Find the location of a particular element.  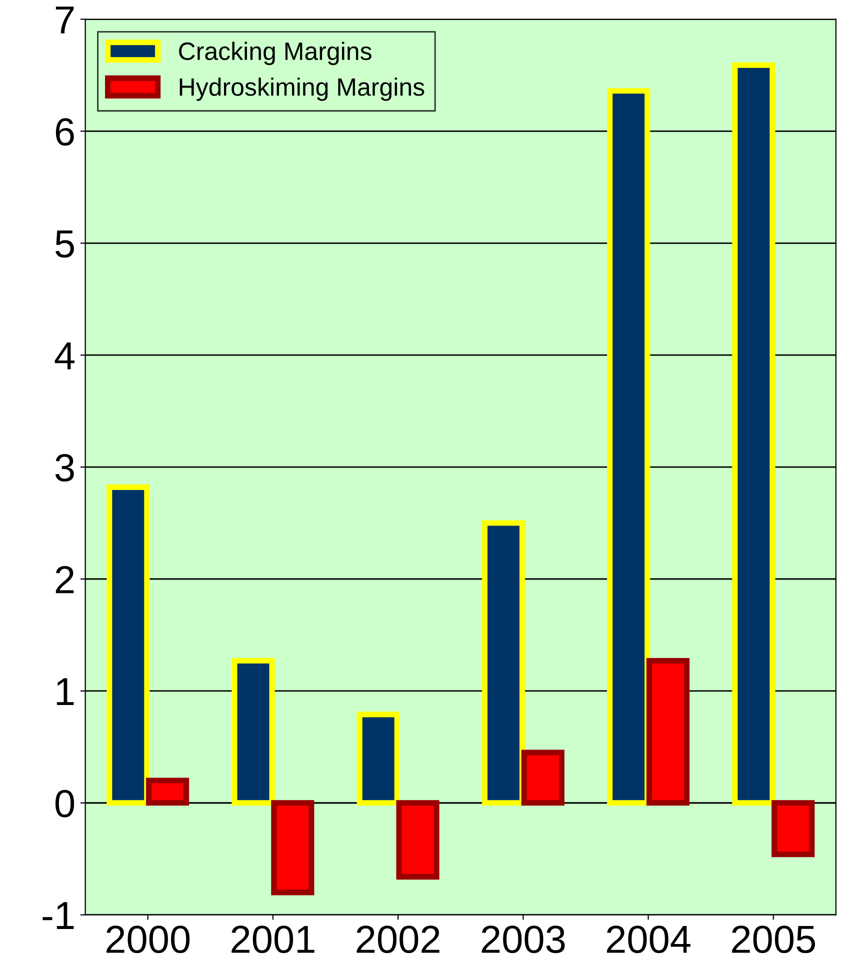

y-tick-label: 4 is located at coordinates (64, 356).